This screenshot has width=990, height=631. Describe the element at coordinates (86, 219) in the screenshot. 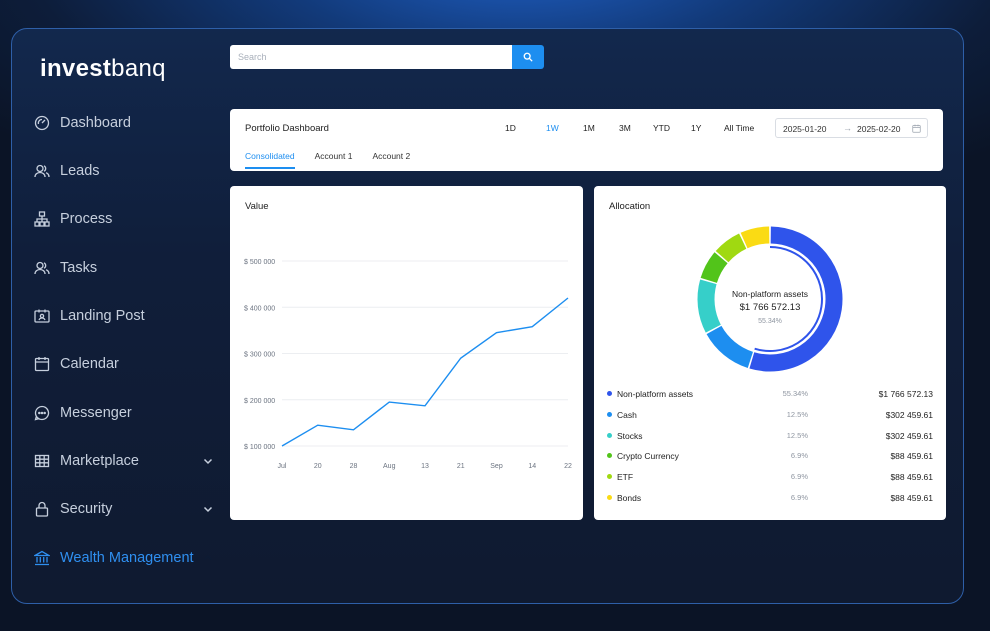

I see `sidebar-item-label: Process` at that location.